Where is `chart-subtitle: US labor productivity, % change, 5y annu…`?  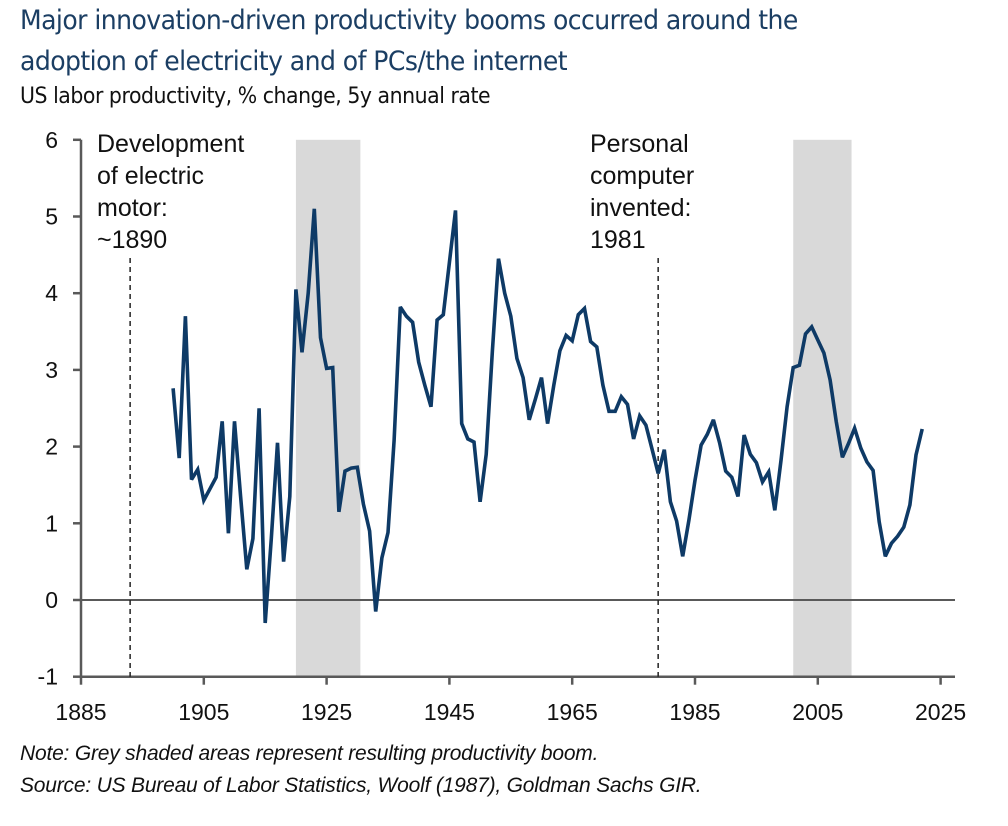
chart-subtitle: US labor productivity, % change, 5y annu… is located at coordinates (255, 96).